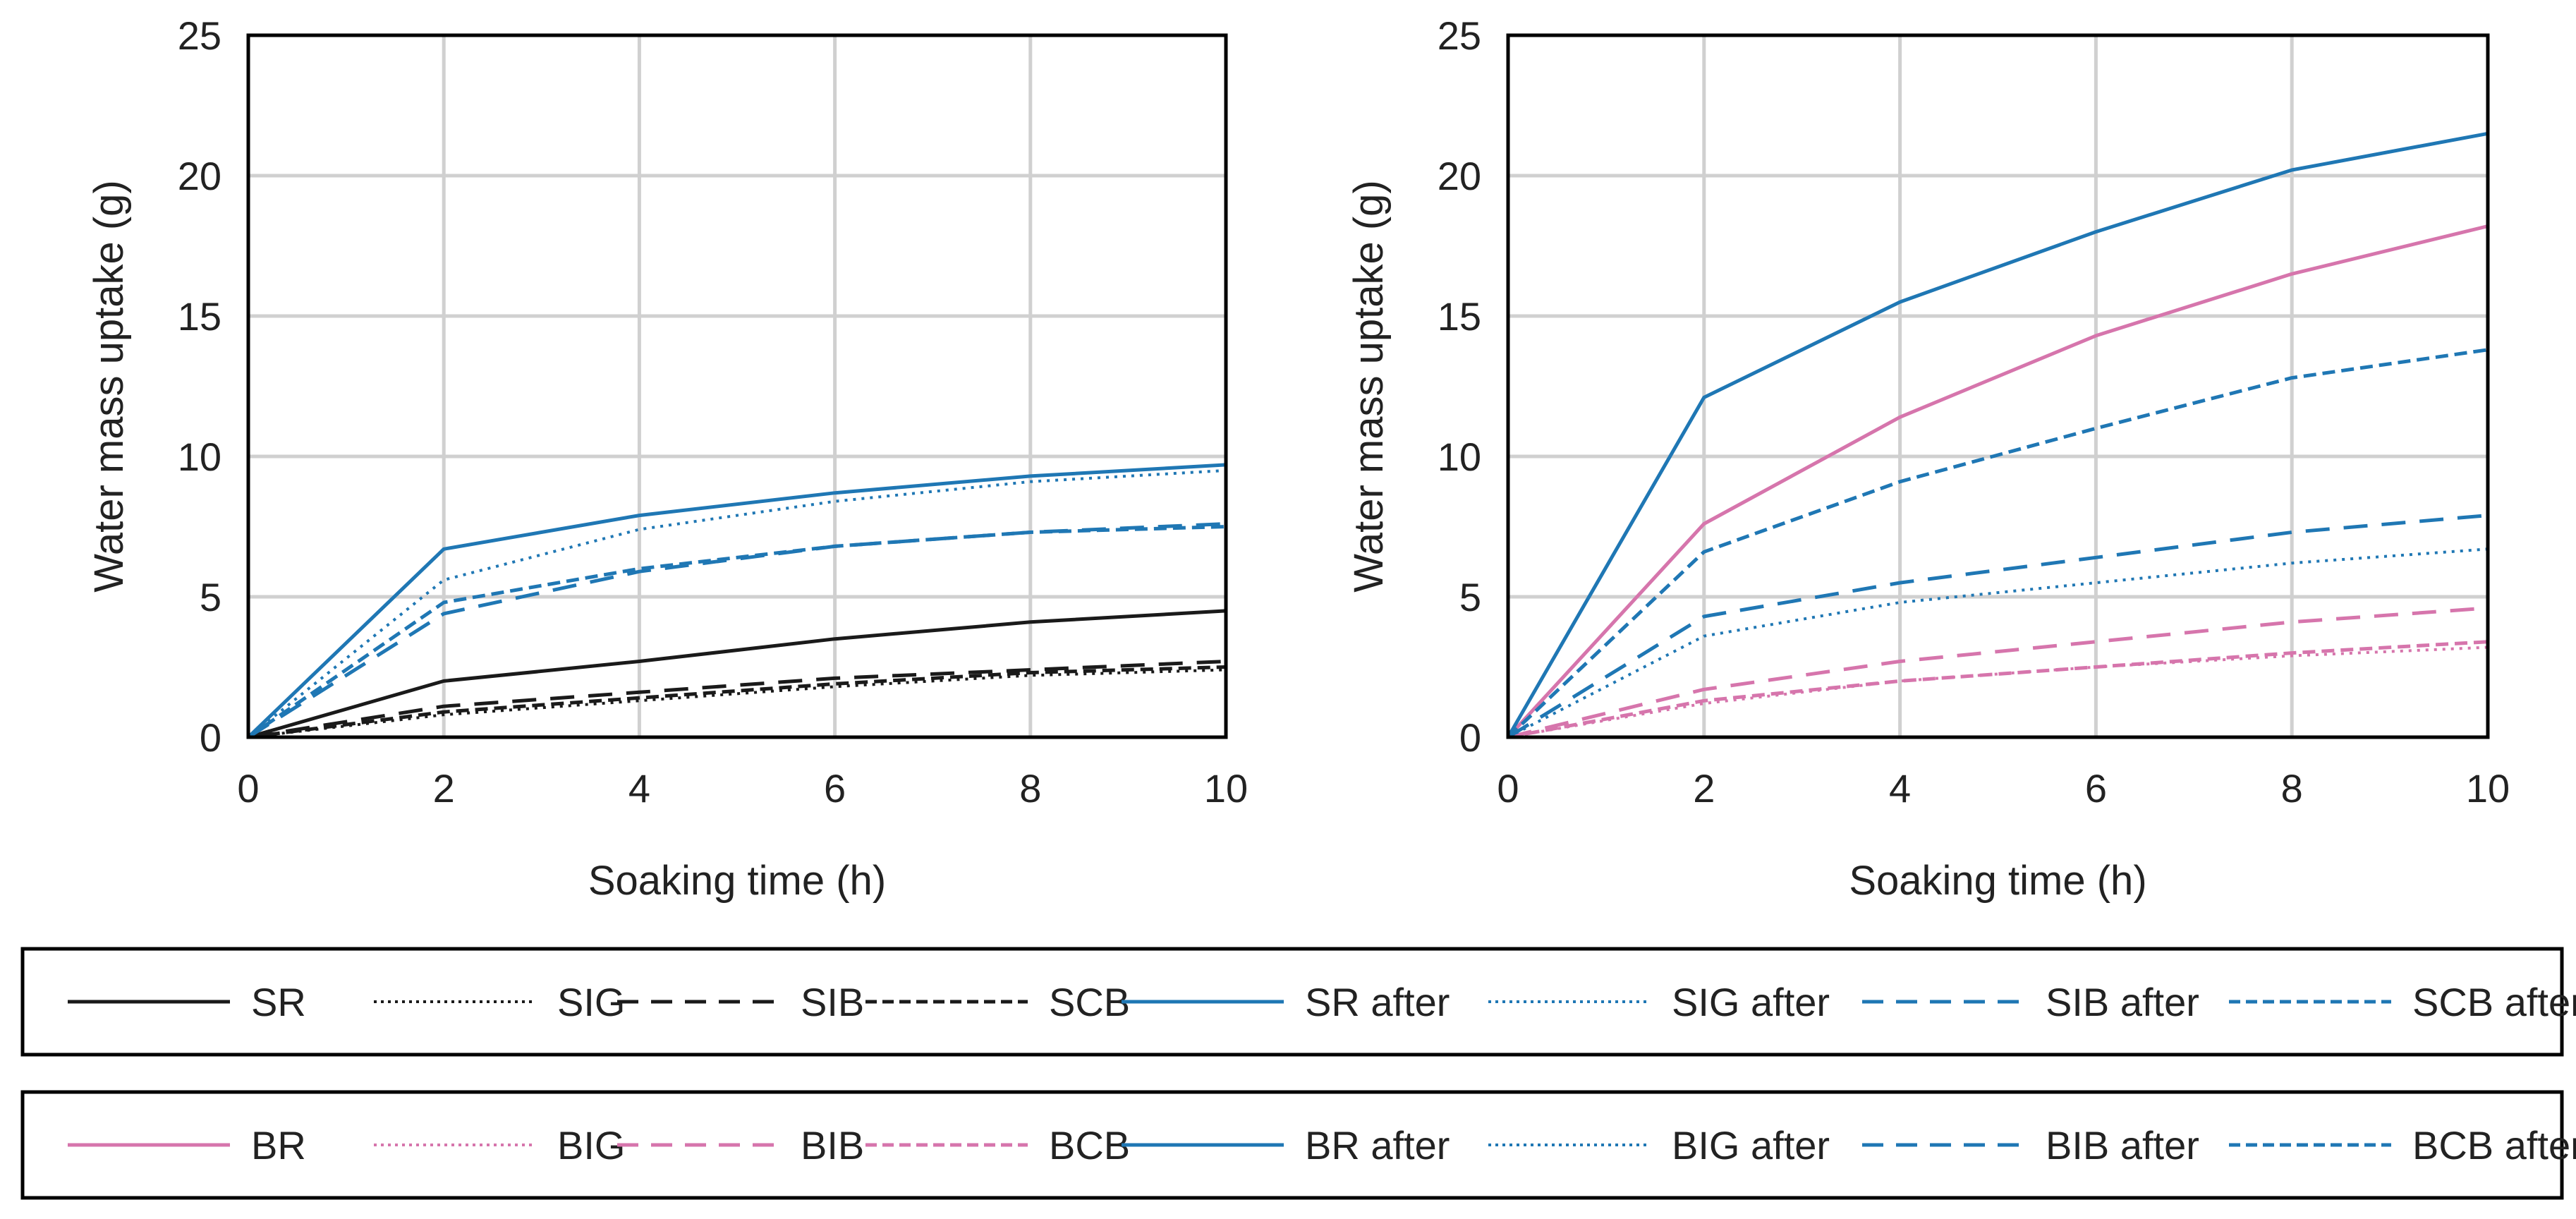  I want to click on series-line-bcb, so click(1998, 689).